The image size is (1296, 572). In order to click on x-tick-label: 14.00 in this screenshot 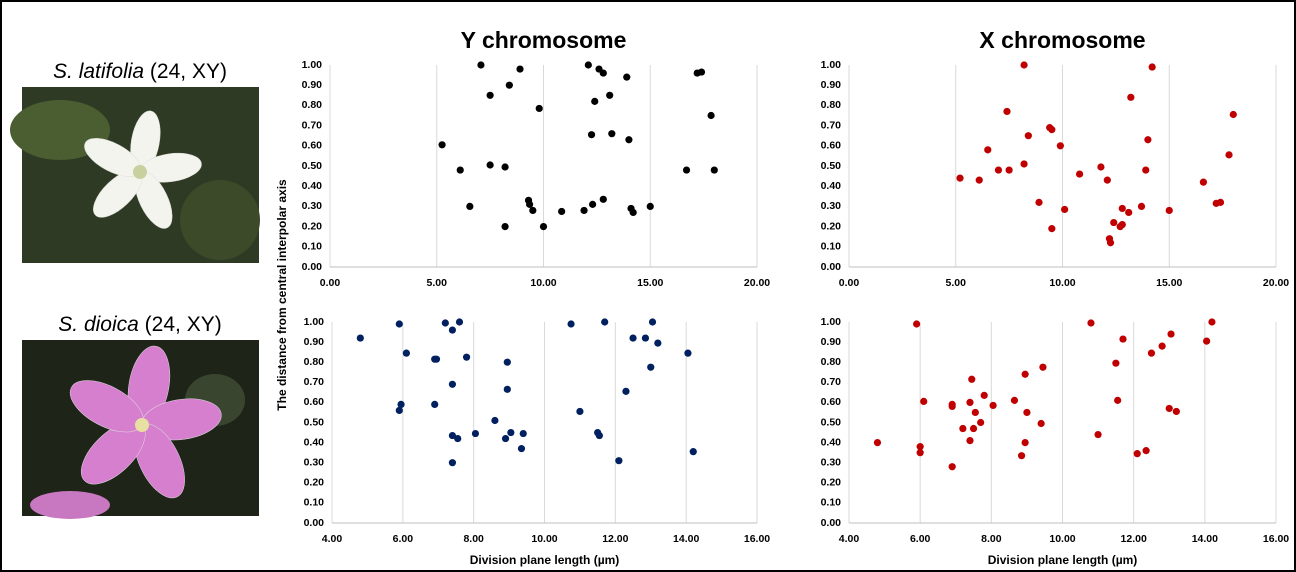, I will do `click(686, 539)`.